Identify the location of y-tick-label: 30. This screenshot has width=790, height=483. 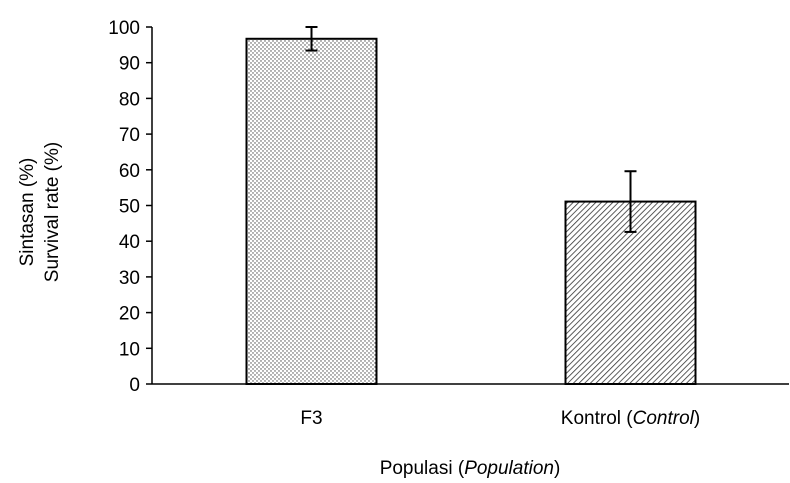
(129, 278).